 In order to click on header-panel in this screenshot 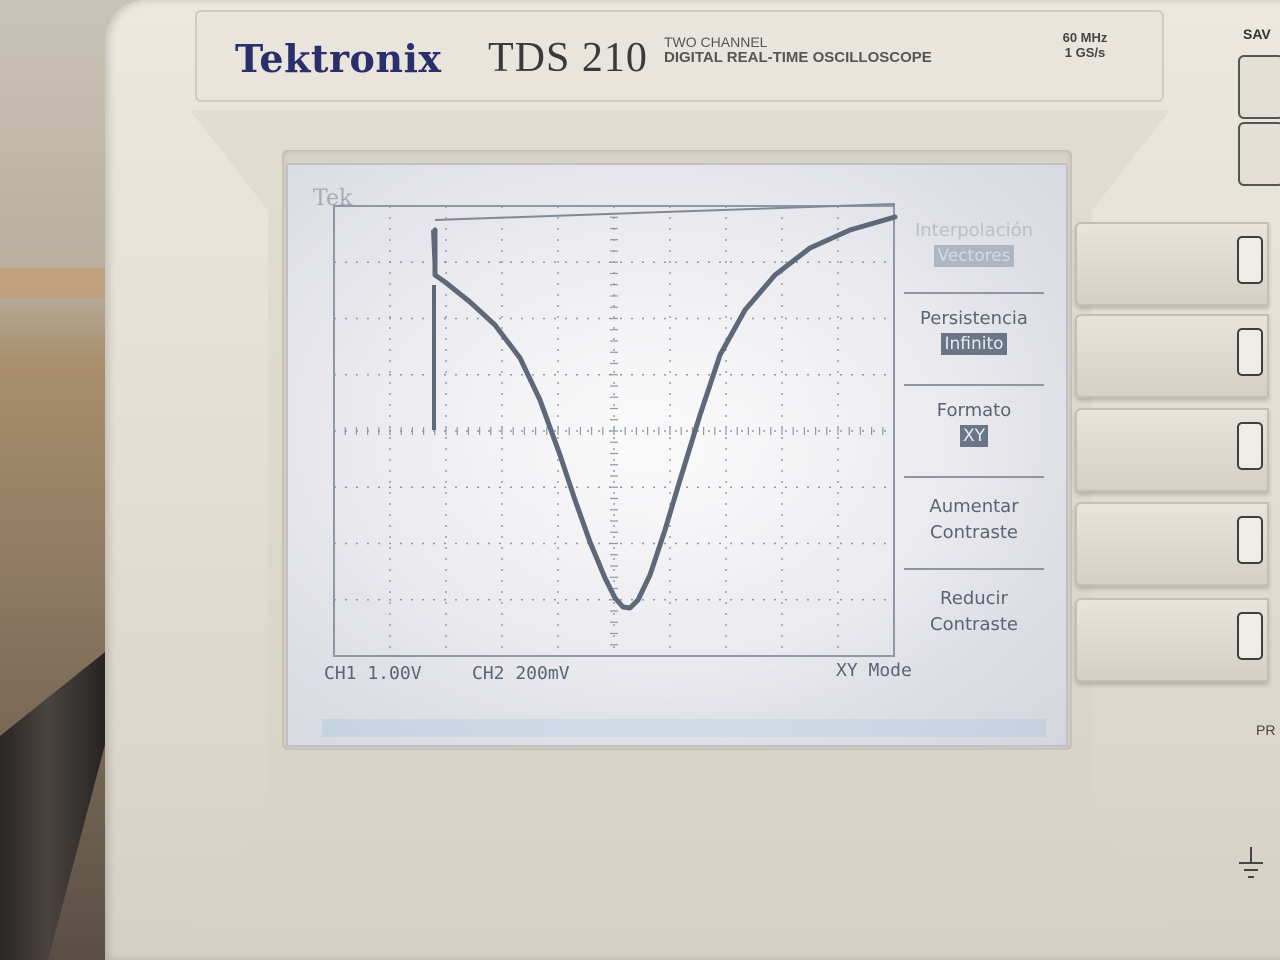, I will do `click(679, 56)`.